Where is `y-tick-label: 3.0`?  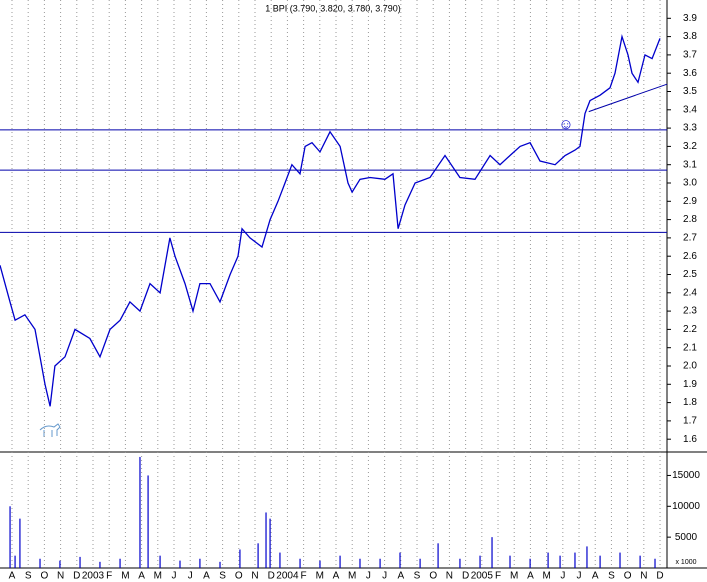 y-tick-label: 3.0 is located at coordinates (690, 183).